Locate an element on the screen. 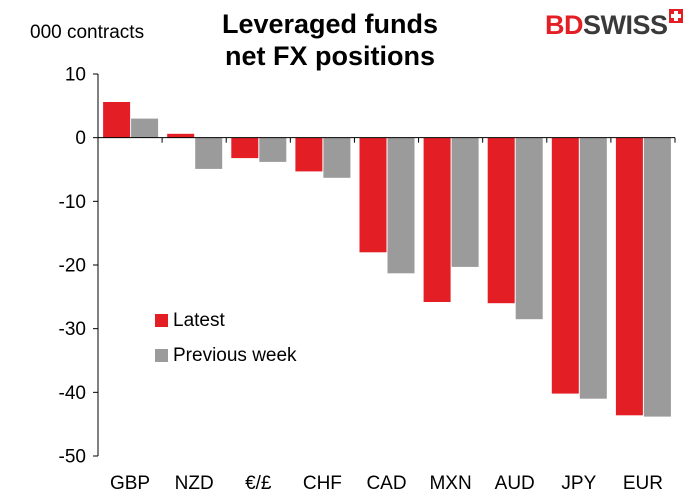 Image resolution: width=700 pixels, height=499 pixels. x-category-label: JPY is located at coordinates (578, 483).